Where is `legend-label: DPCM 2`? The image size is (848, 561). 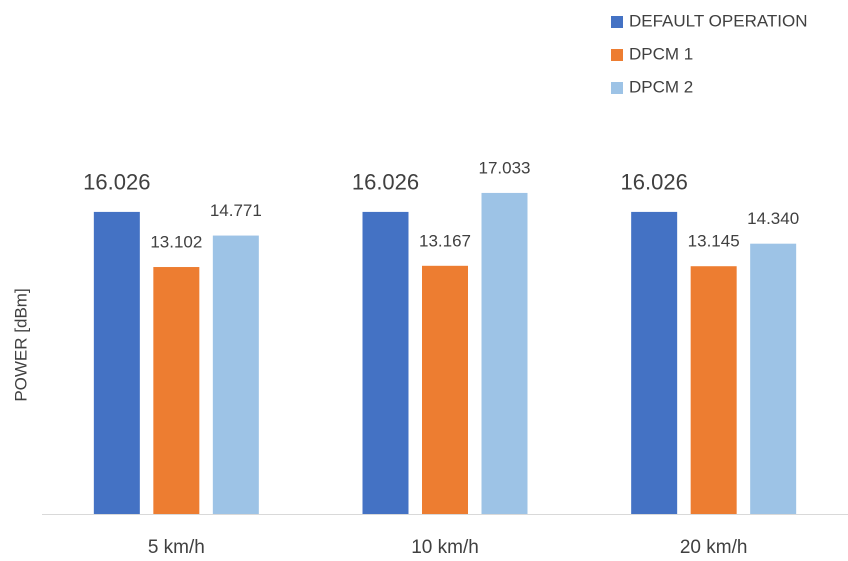 legend-label: DPCM 2 is located at coordinates (661, 86).